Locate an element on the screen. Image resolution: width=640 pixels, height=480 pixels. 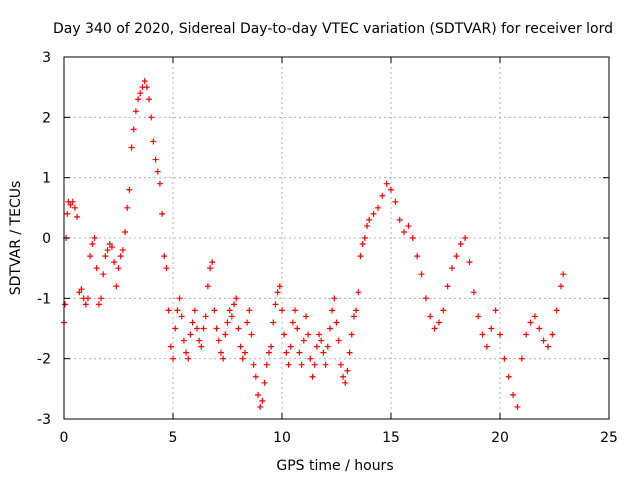
x-tick-label: 25 is located at coordinates (609, 438).